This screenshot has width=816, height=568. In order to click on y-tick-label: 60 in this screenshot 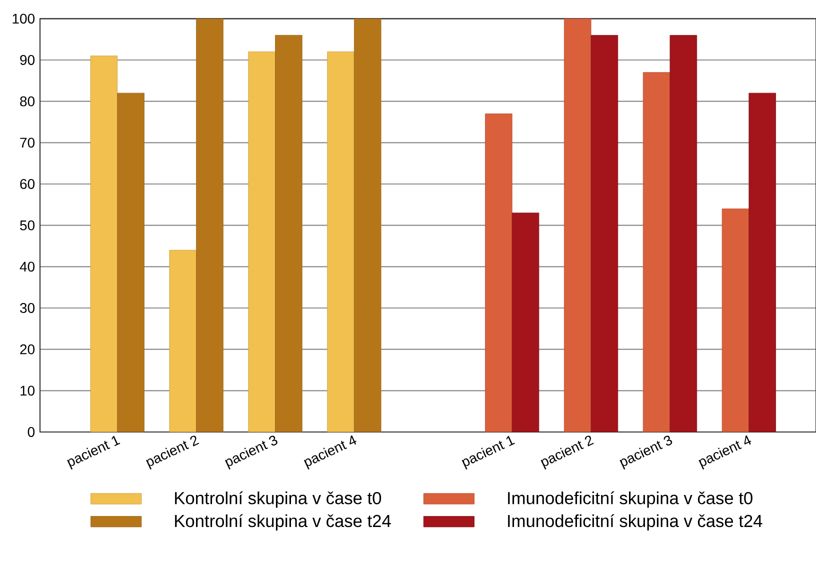, I will do `click(27, 184)`.